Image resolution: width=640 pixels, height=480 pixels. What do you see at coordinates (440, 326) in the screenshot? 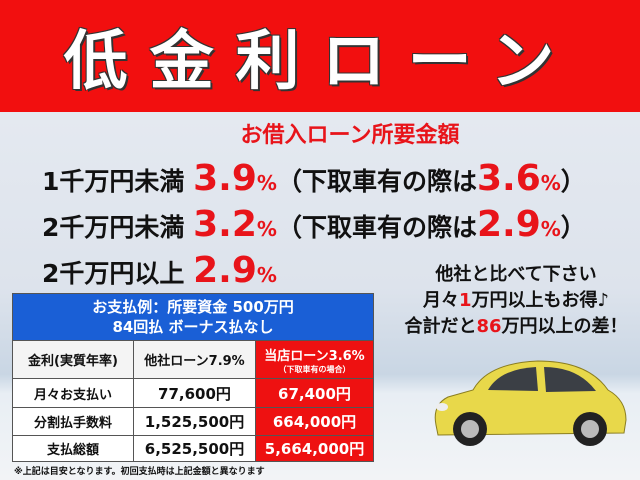
I see `text: 合計だと` at bounding box center [440, 326].